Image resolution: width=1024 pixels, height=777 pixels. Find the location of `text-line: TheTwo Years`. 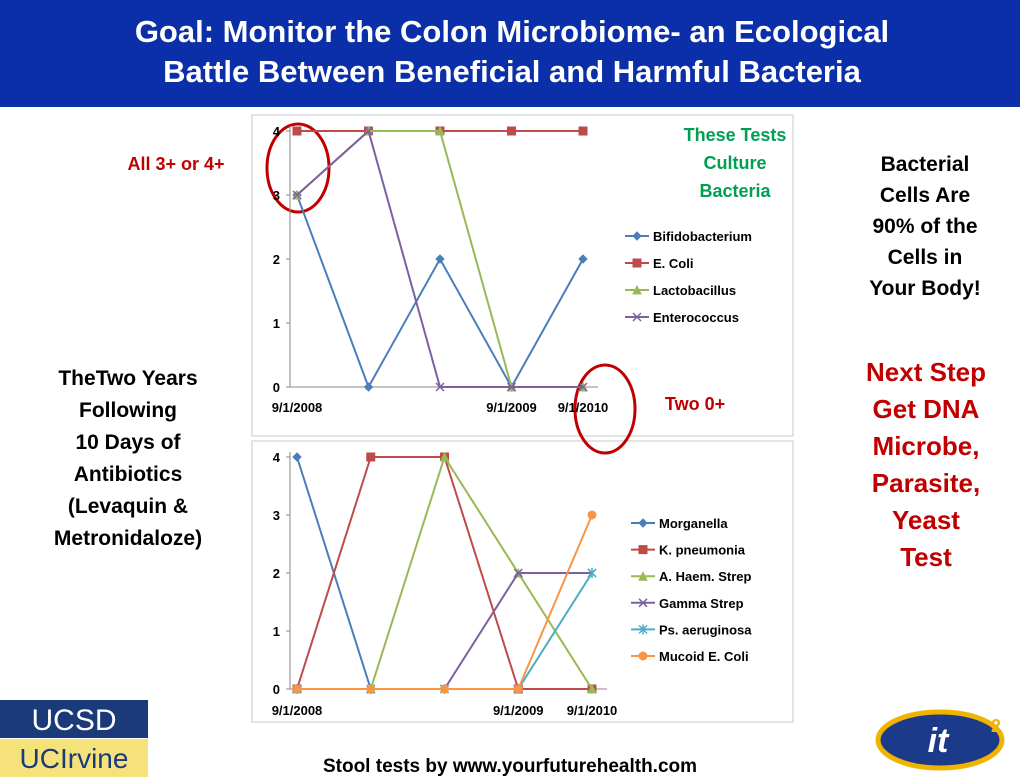

text-line: TheTwo Years is located at coordinates (127, 378).